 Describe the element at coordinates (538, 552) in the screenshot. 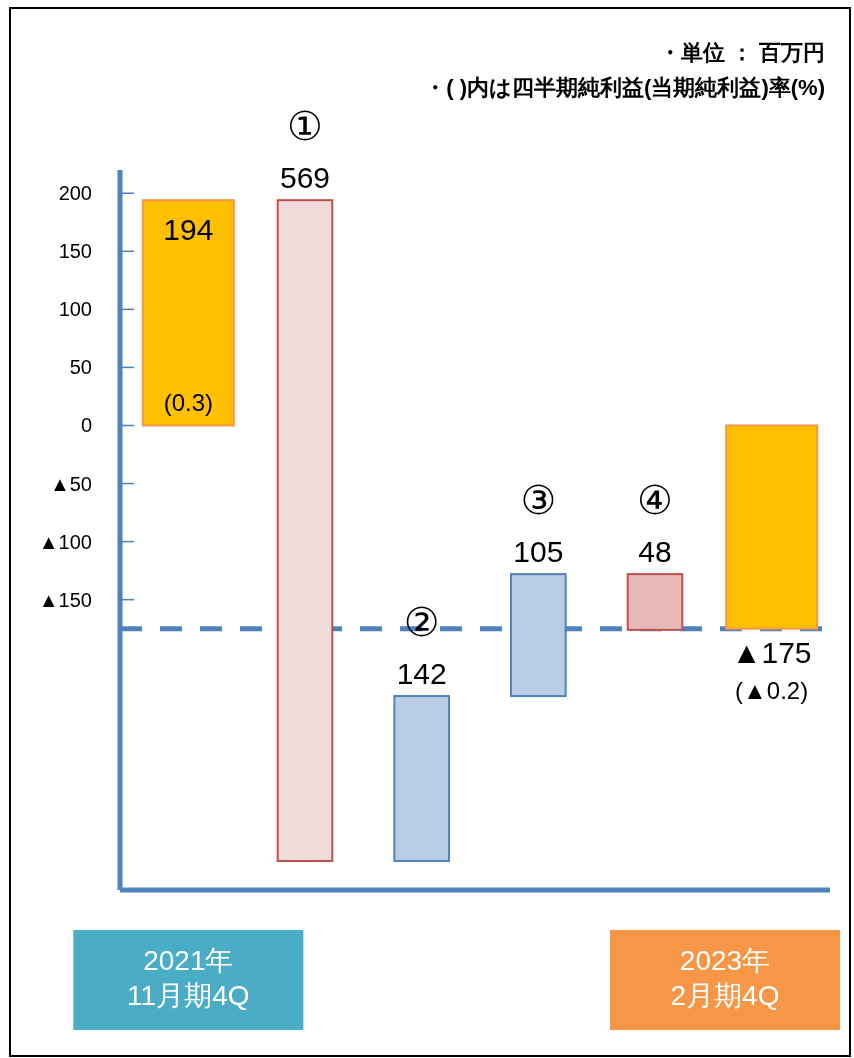

I see `value-label: 105` at that location.